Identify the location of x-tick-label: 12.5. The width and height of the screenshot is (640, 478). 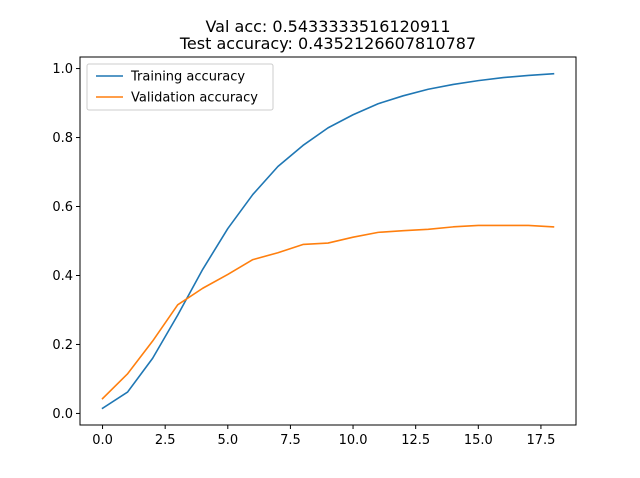
(415, 440).